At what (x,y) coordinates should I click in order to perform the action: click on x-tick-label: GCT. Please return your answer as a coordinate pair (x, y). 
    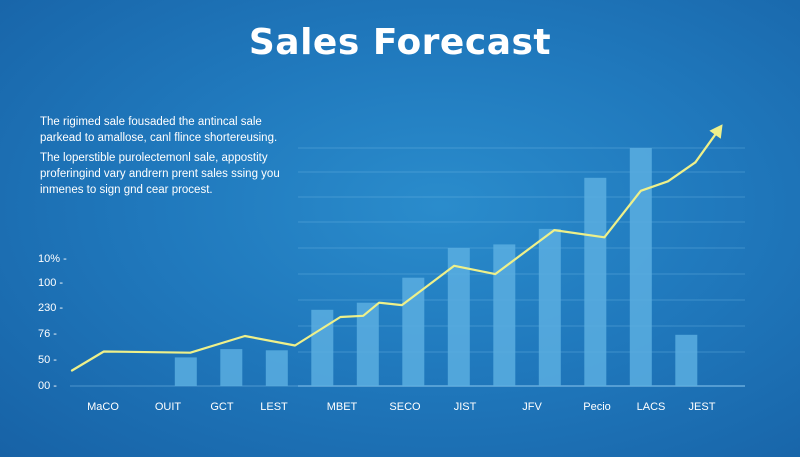
    Looking at the image, I should click on (222, 407).